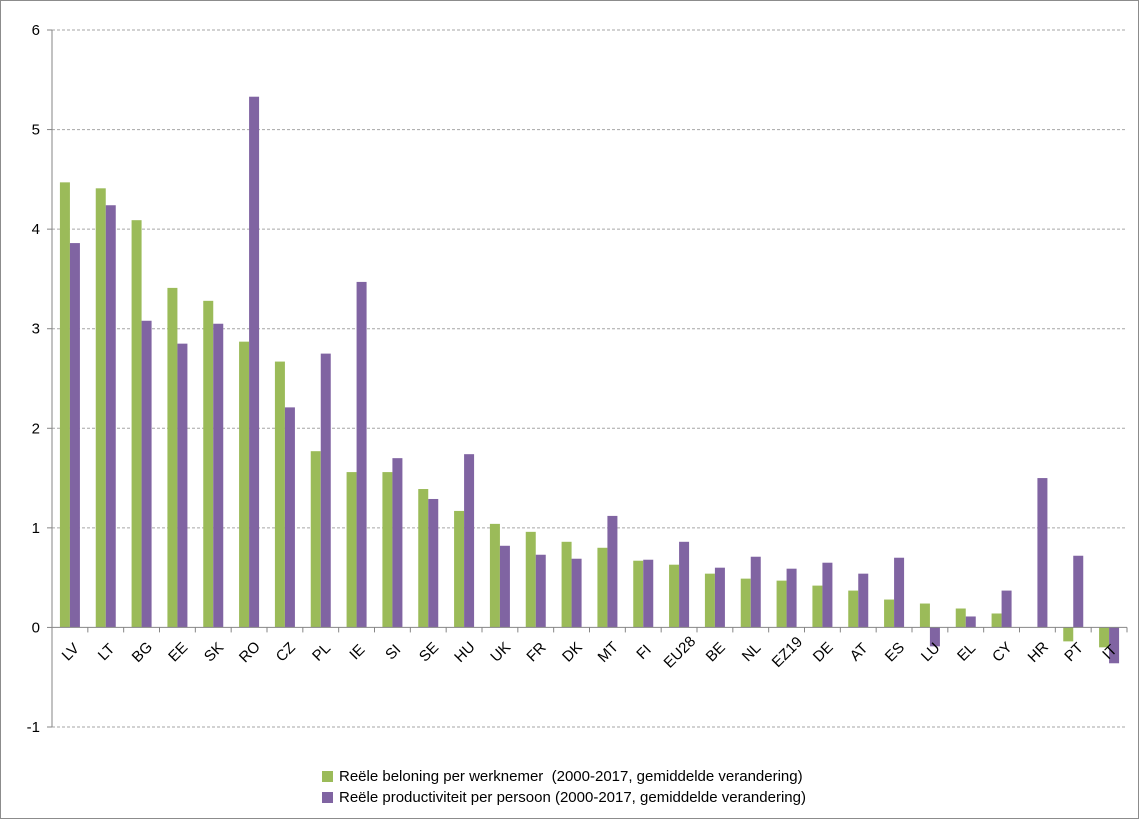 The height and width of the screenshot is (819, 1139). What do you see at coordinates (464, 652) in the screenshot?
I see `x-tick-label: HU` at bounding box center [464, 652].